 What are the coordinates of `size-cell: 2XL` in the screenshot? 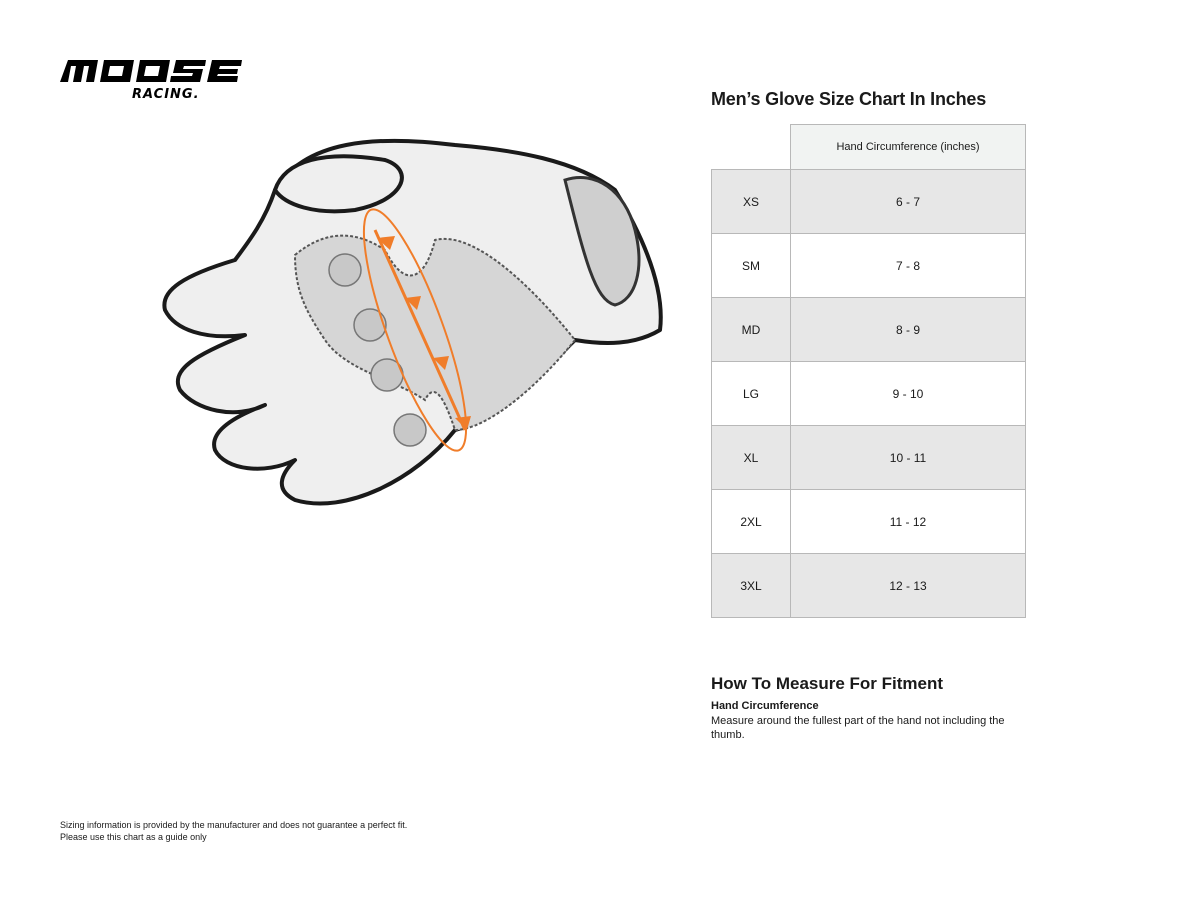 It's located at (751, 521).